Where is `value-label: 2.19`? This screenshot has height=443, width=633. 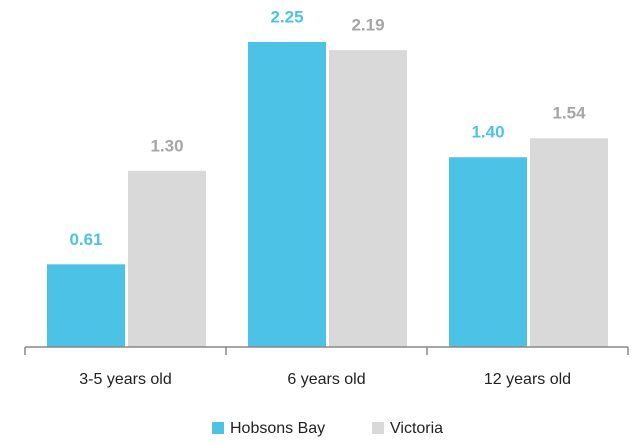 value-label: 2.19 is located at coordinates (367, 25).